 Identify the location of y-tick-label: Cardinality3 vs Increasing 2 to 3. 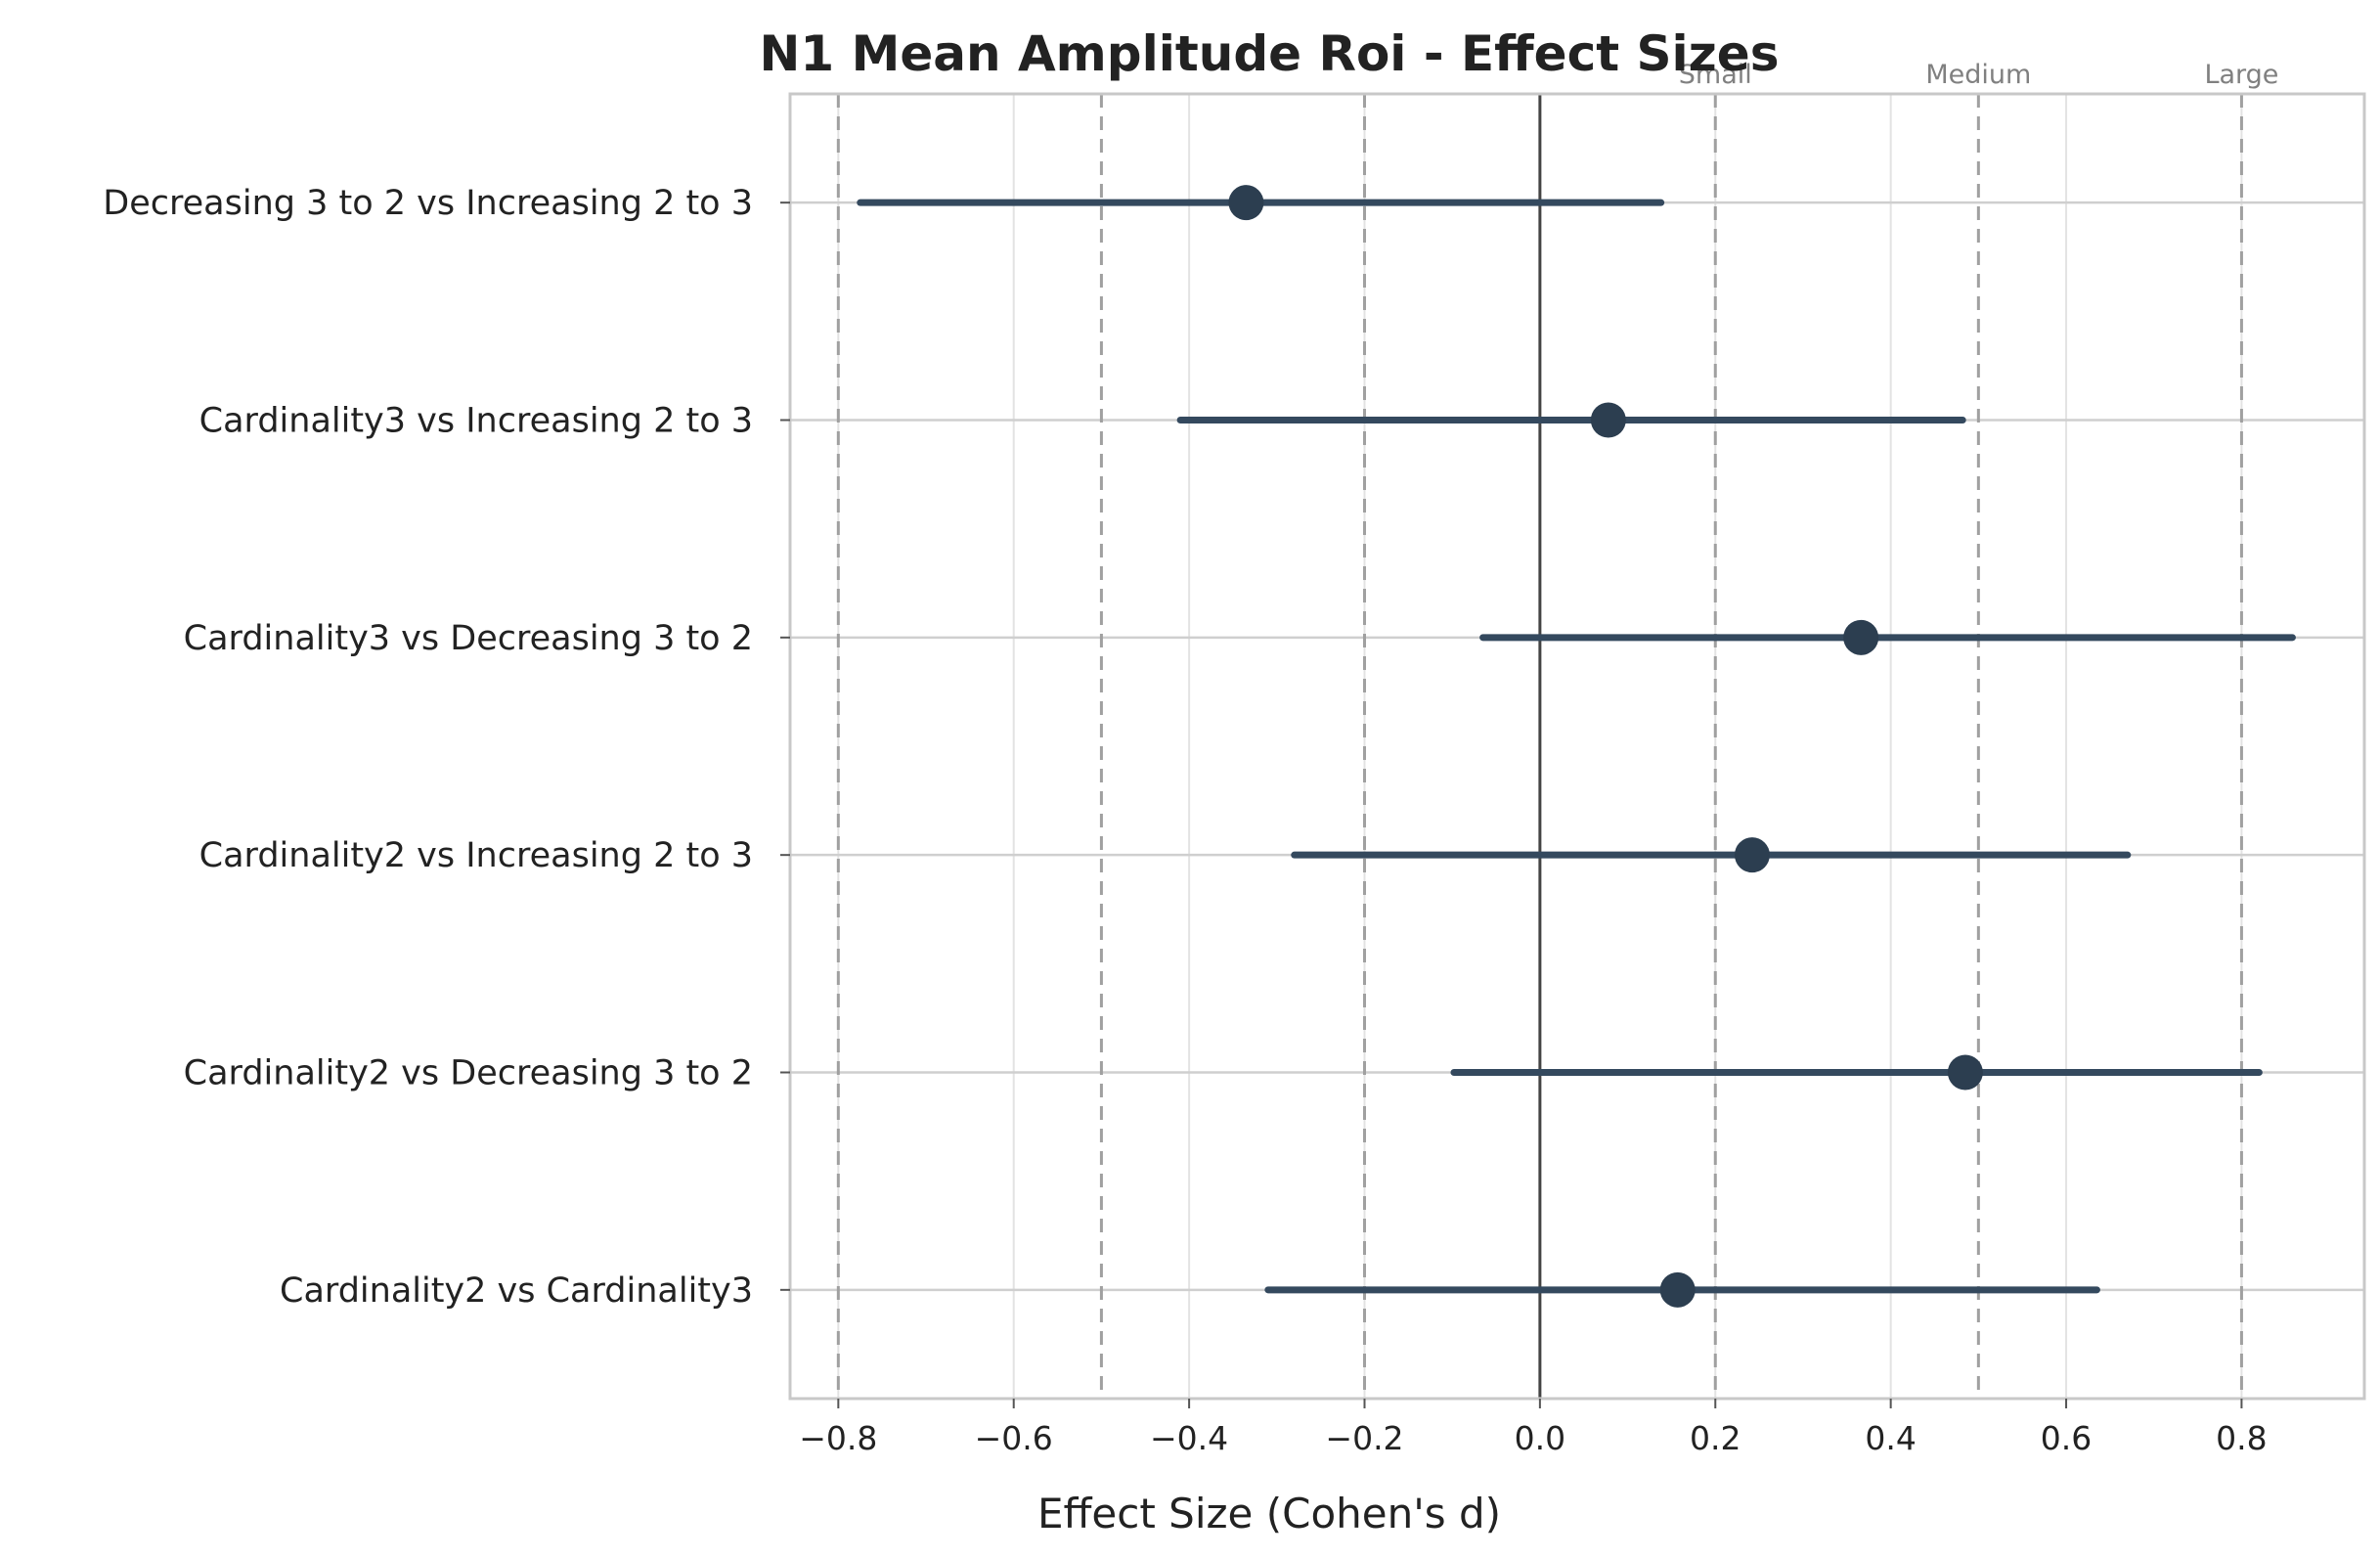
(476, 421).